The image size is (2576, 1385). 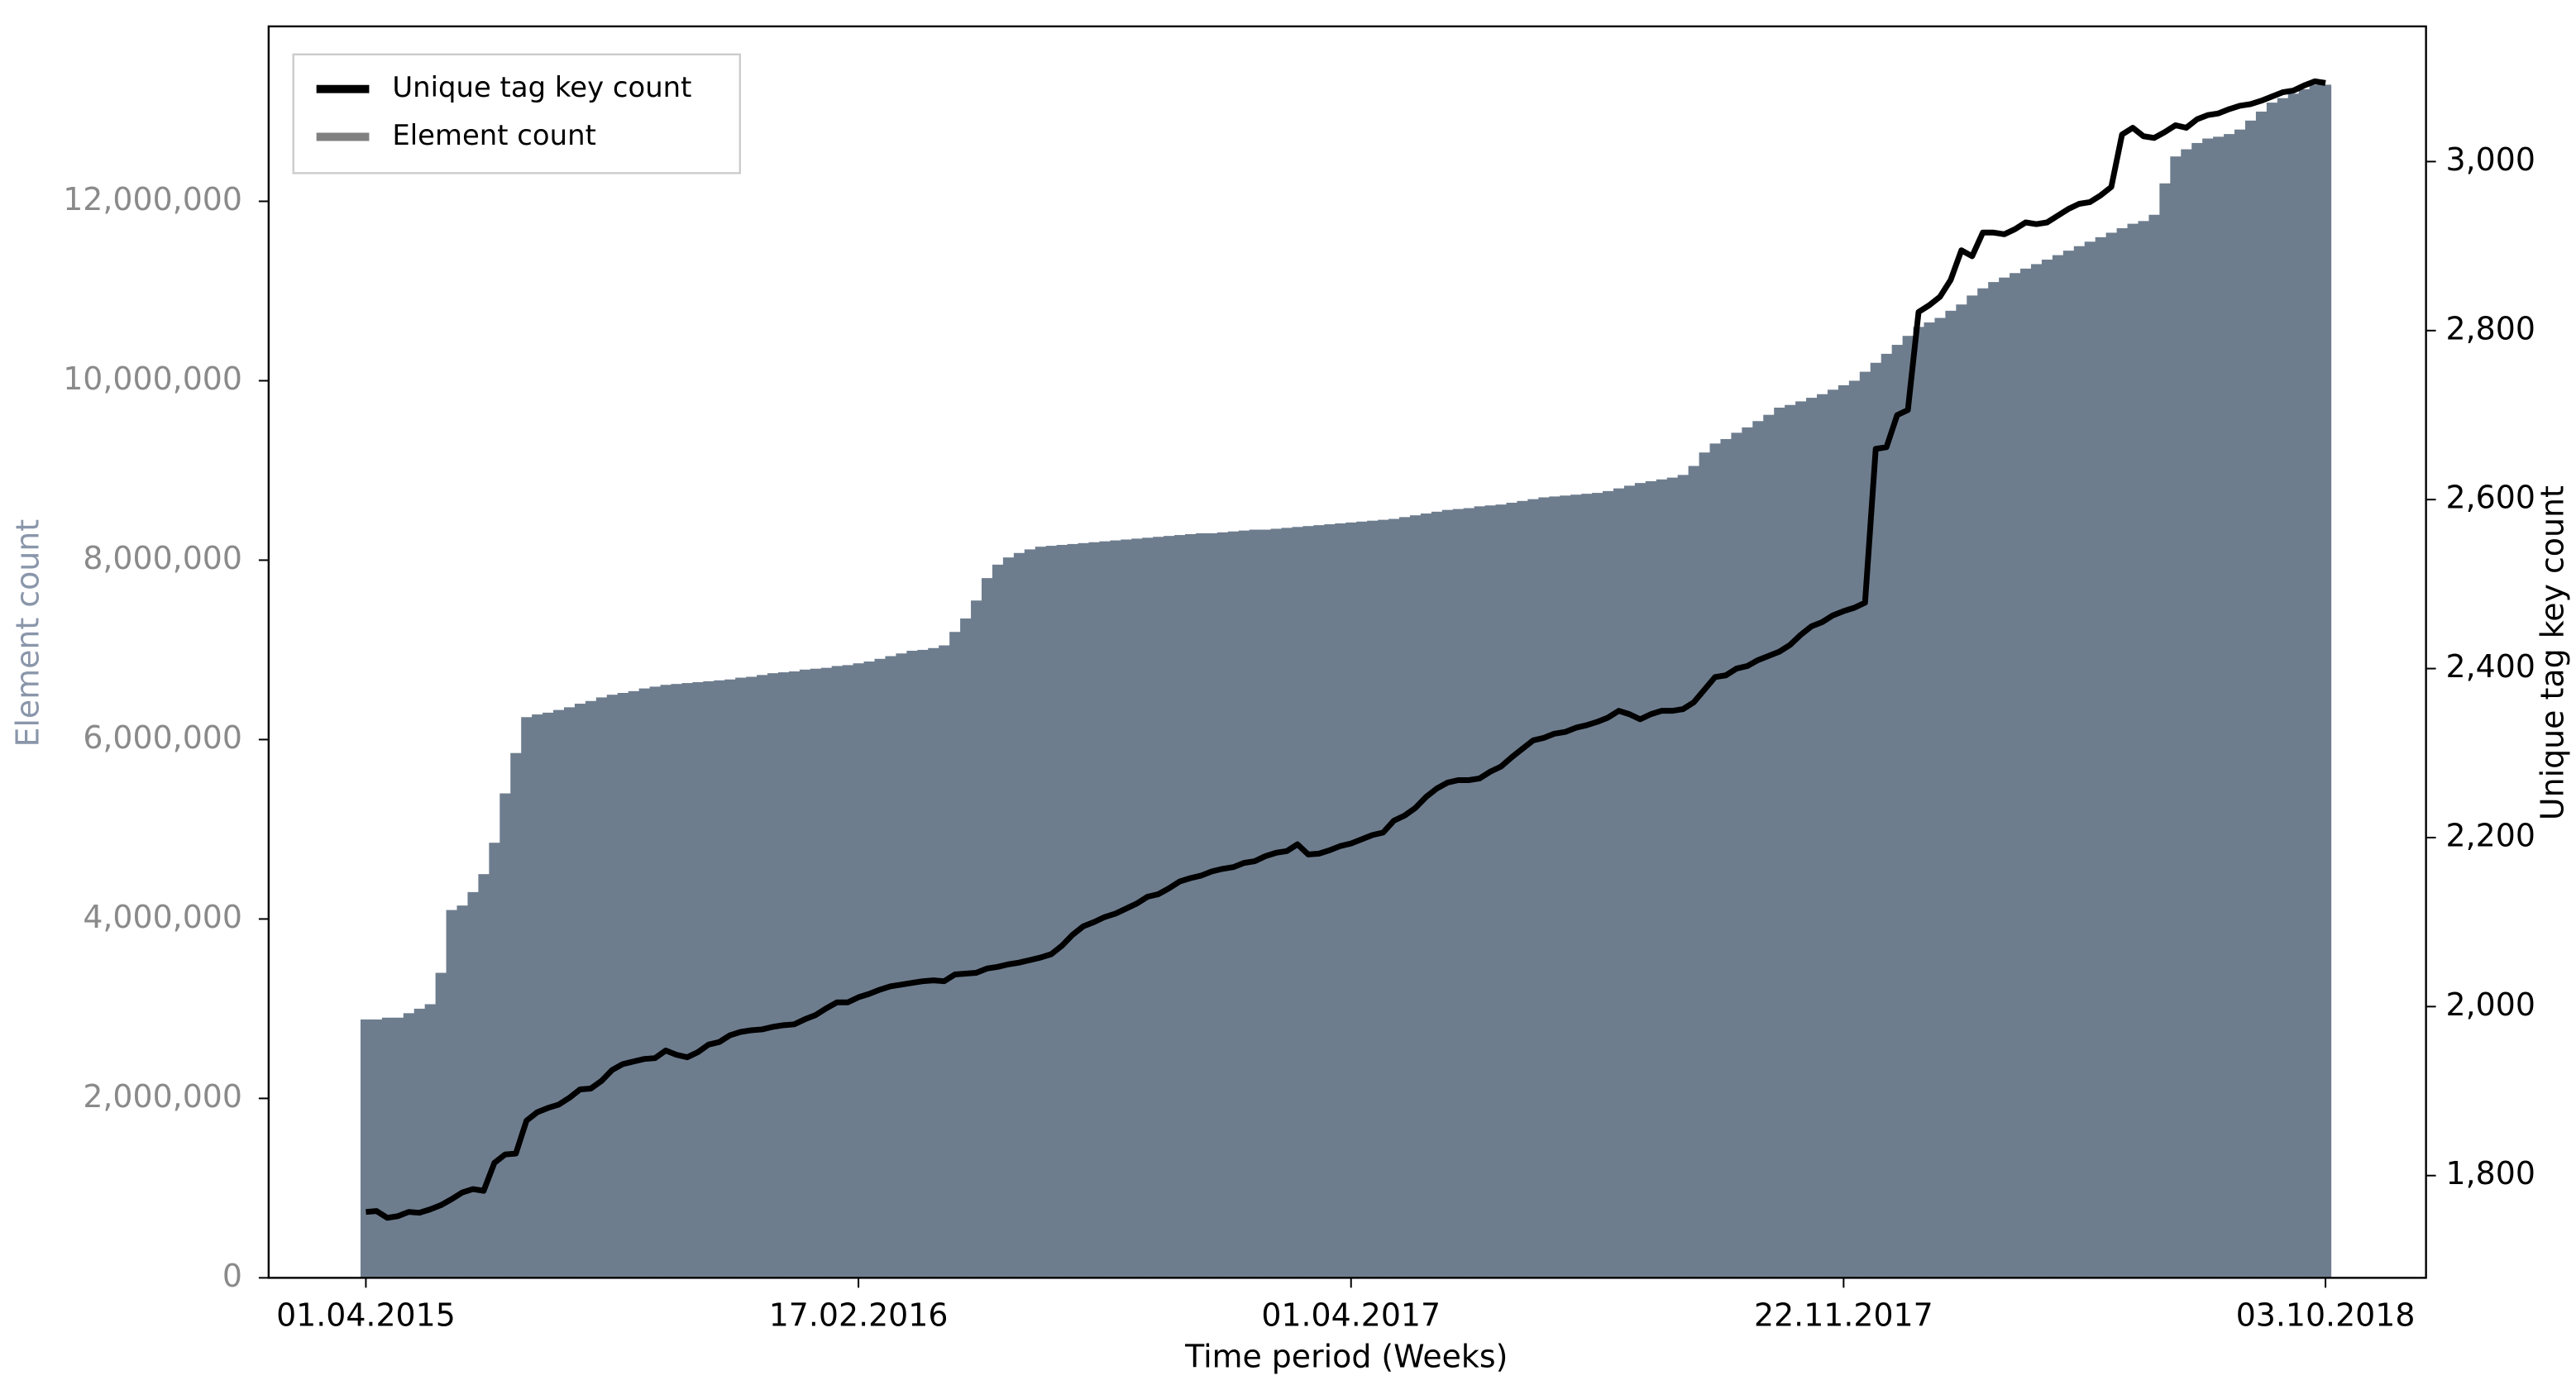 What do you see at coordinates (152, 379) in the screenshot?
I see `y-tick-label: 10,000,000` at bounding box center [152, 379].